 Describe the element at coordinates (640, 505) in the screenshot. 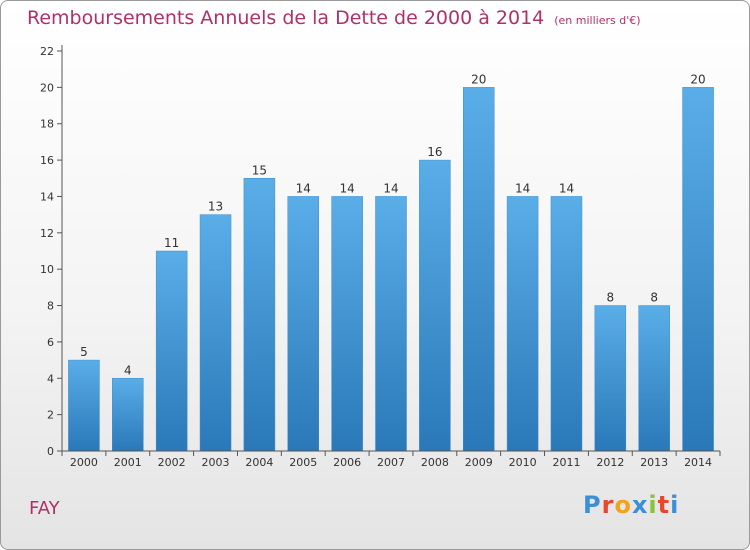

I see `logo-letter: x` at that location.